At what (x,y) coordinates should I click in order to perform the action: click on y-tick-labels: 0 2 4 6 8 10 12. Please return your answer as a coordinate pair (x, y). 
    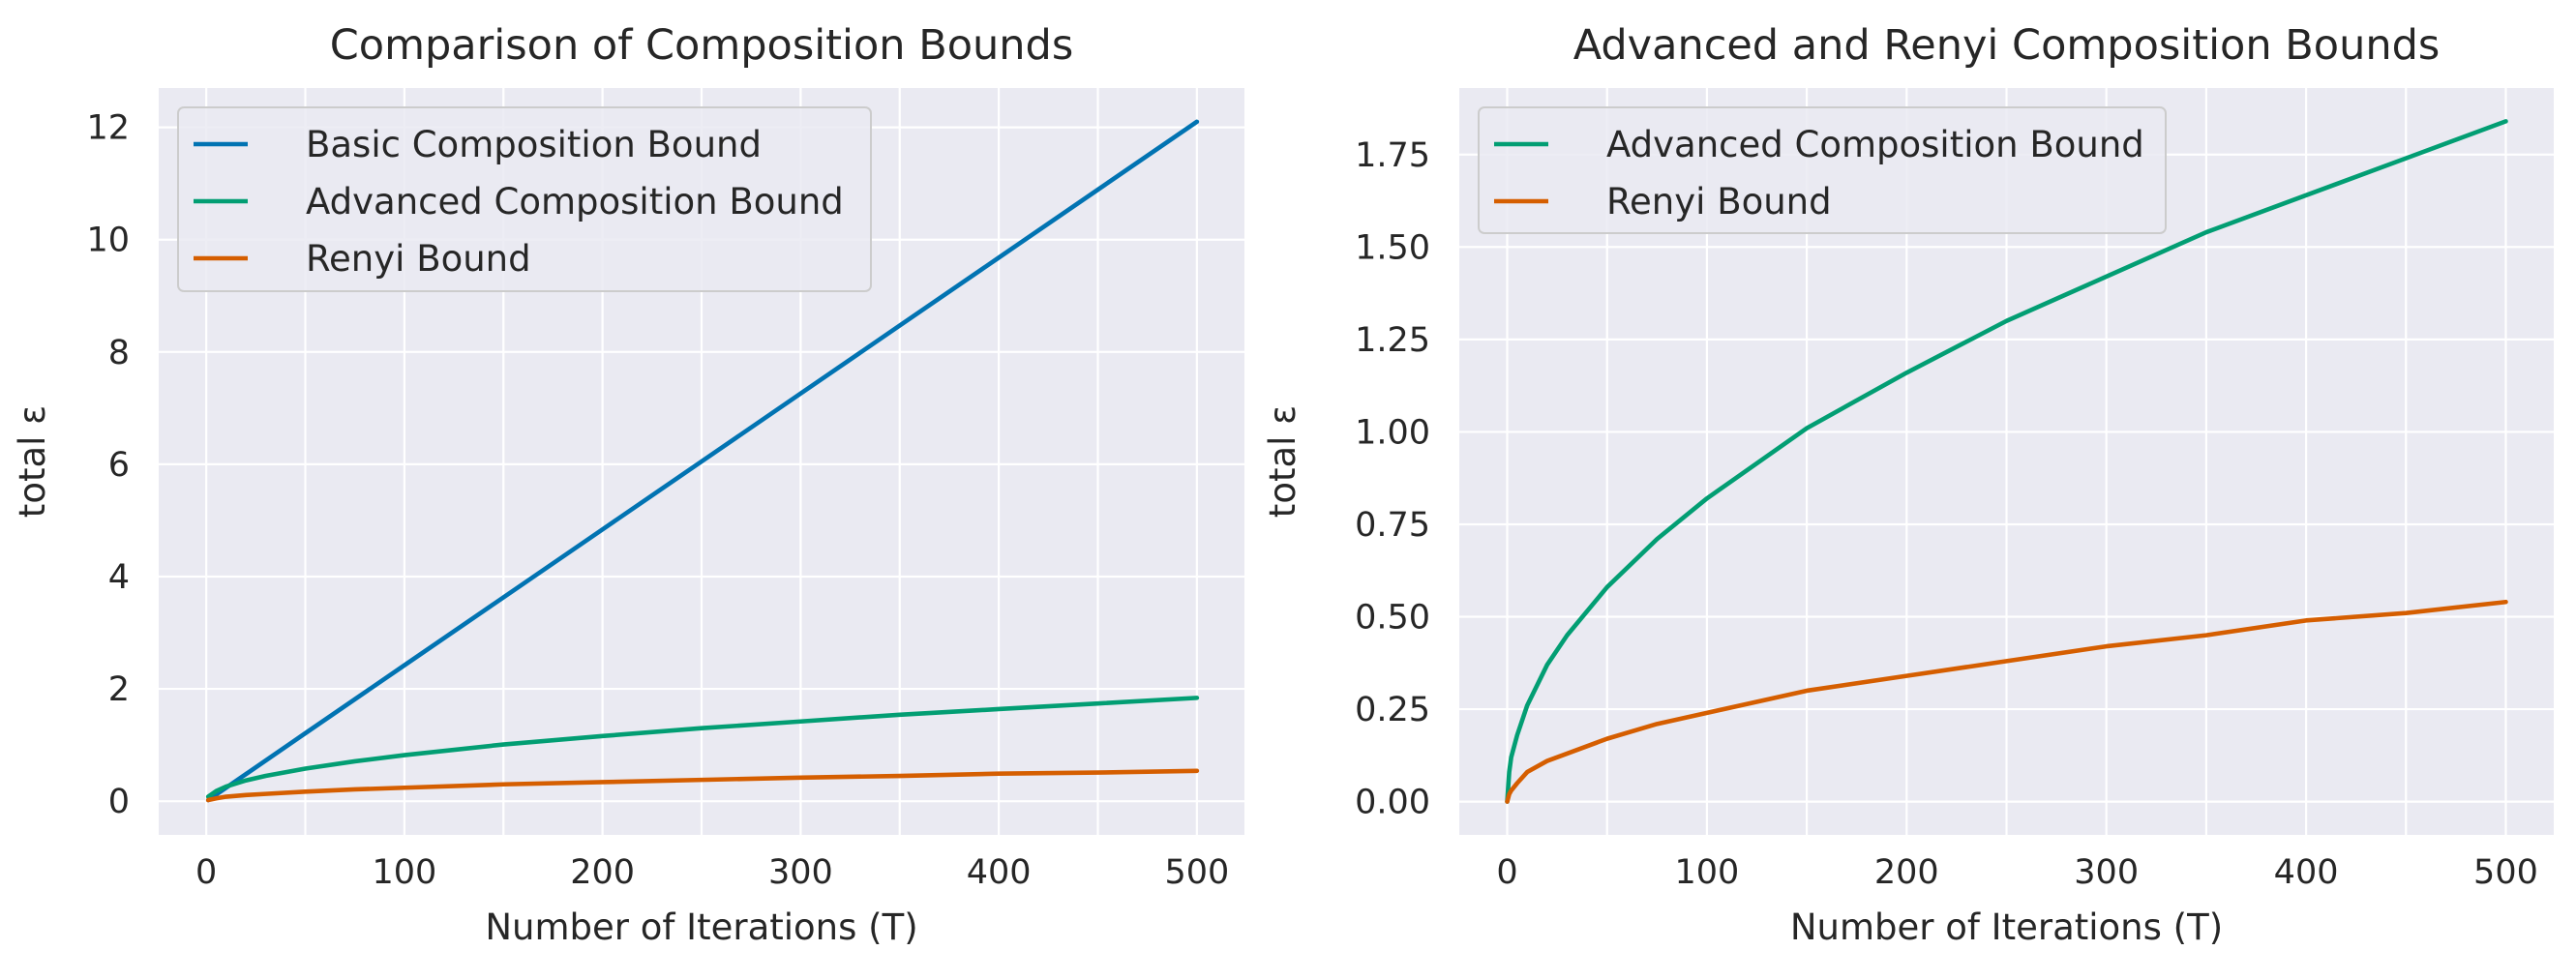
    Looking at the image, I should click on (108, 465).